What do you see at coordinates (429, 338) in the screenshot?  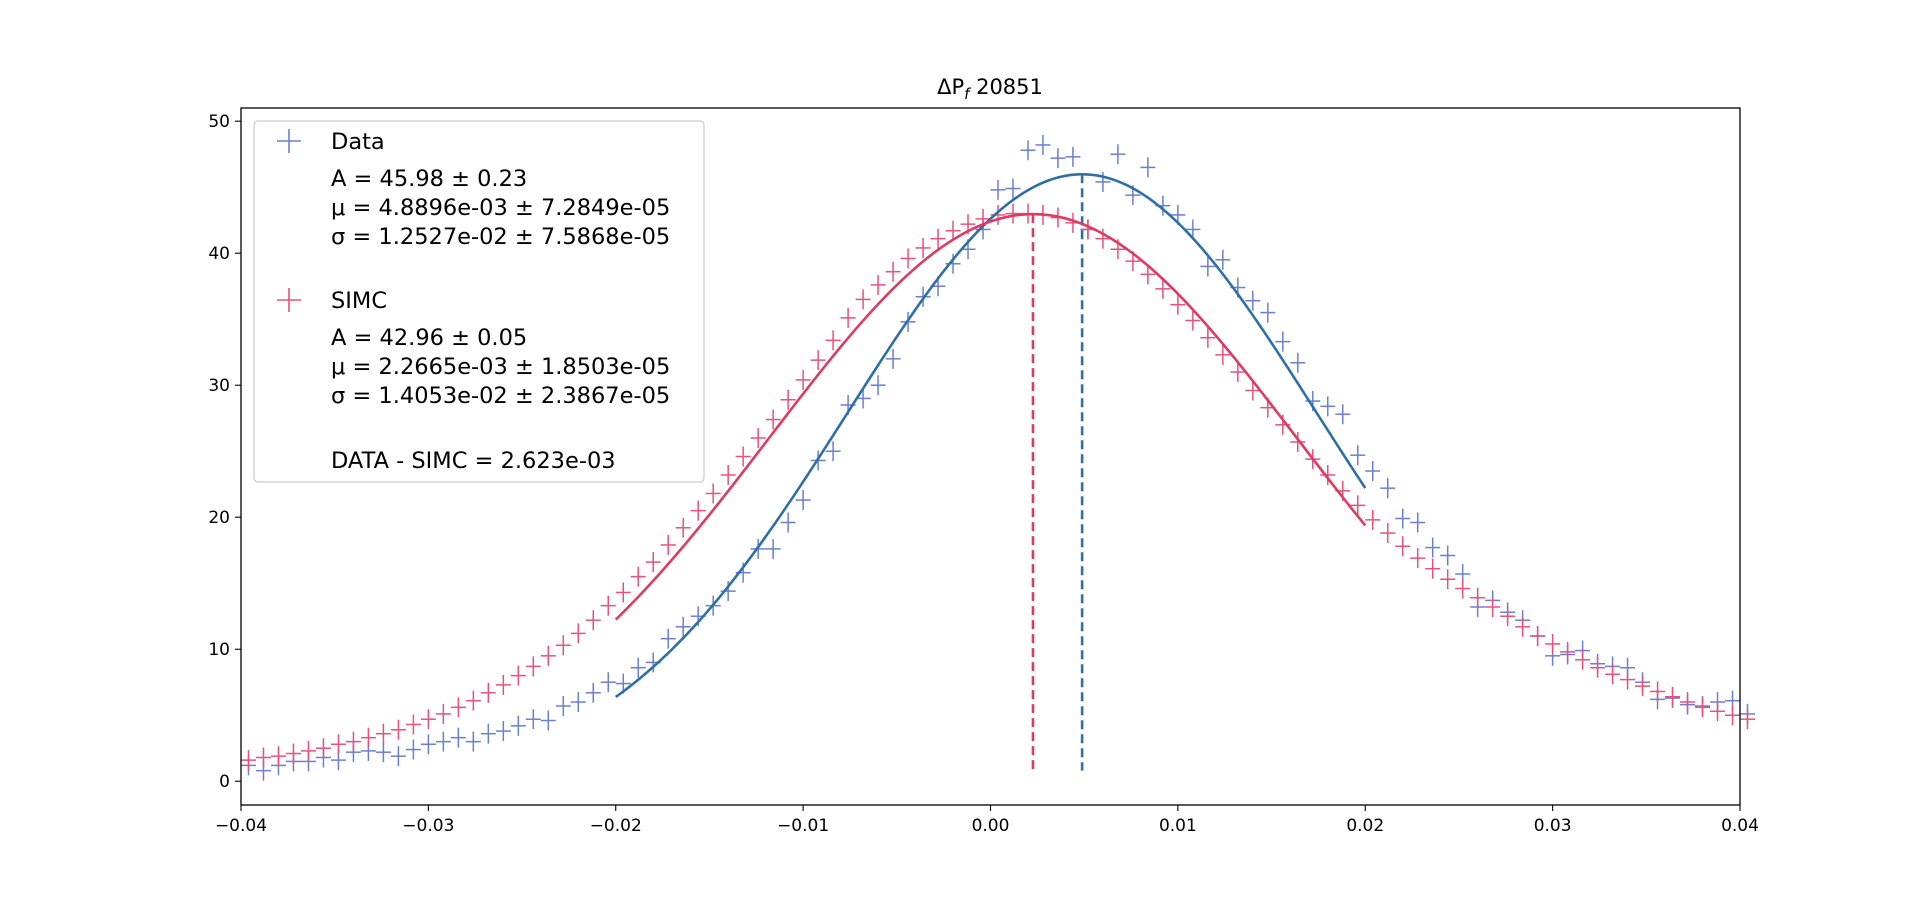 I see `legend-simc-amplitude: A = 42.96 ± 0.05` at bounding box center [429, 338].